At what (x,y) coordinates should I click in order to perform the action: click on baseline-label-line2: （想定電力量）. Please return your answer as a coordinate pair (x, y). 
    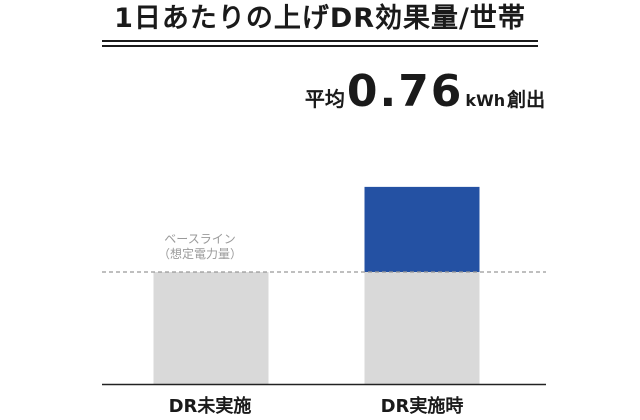
    Looking at the image, I should click on (199, 254).